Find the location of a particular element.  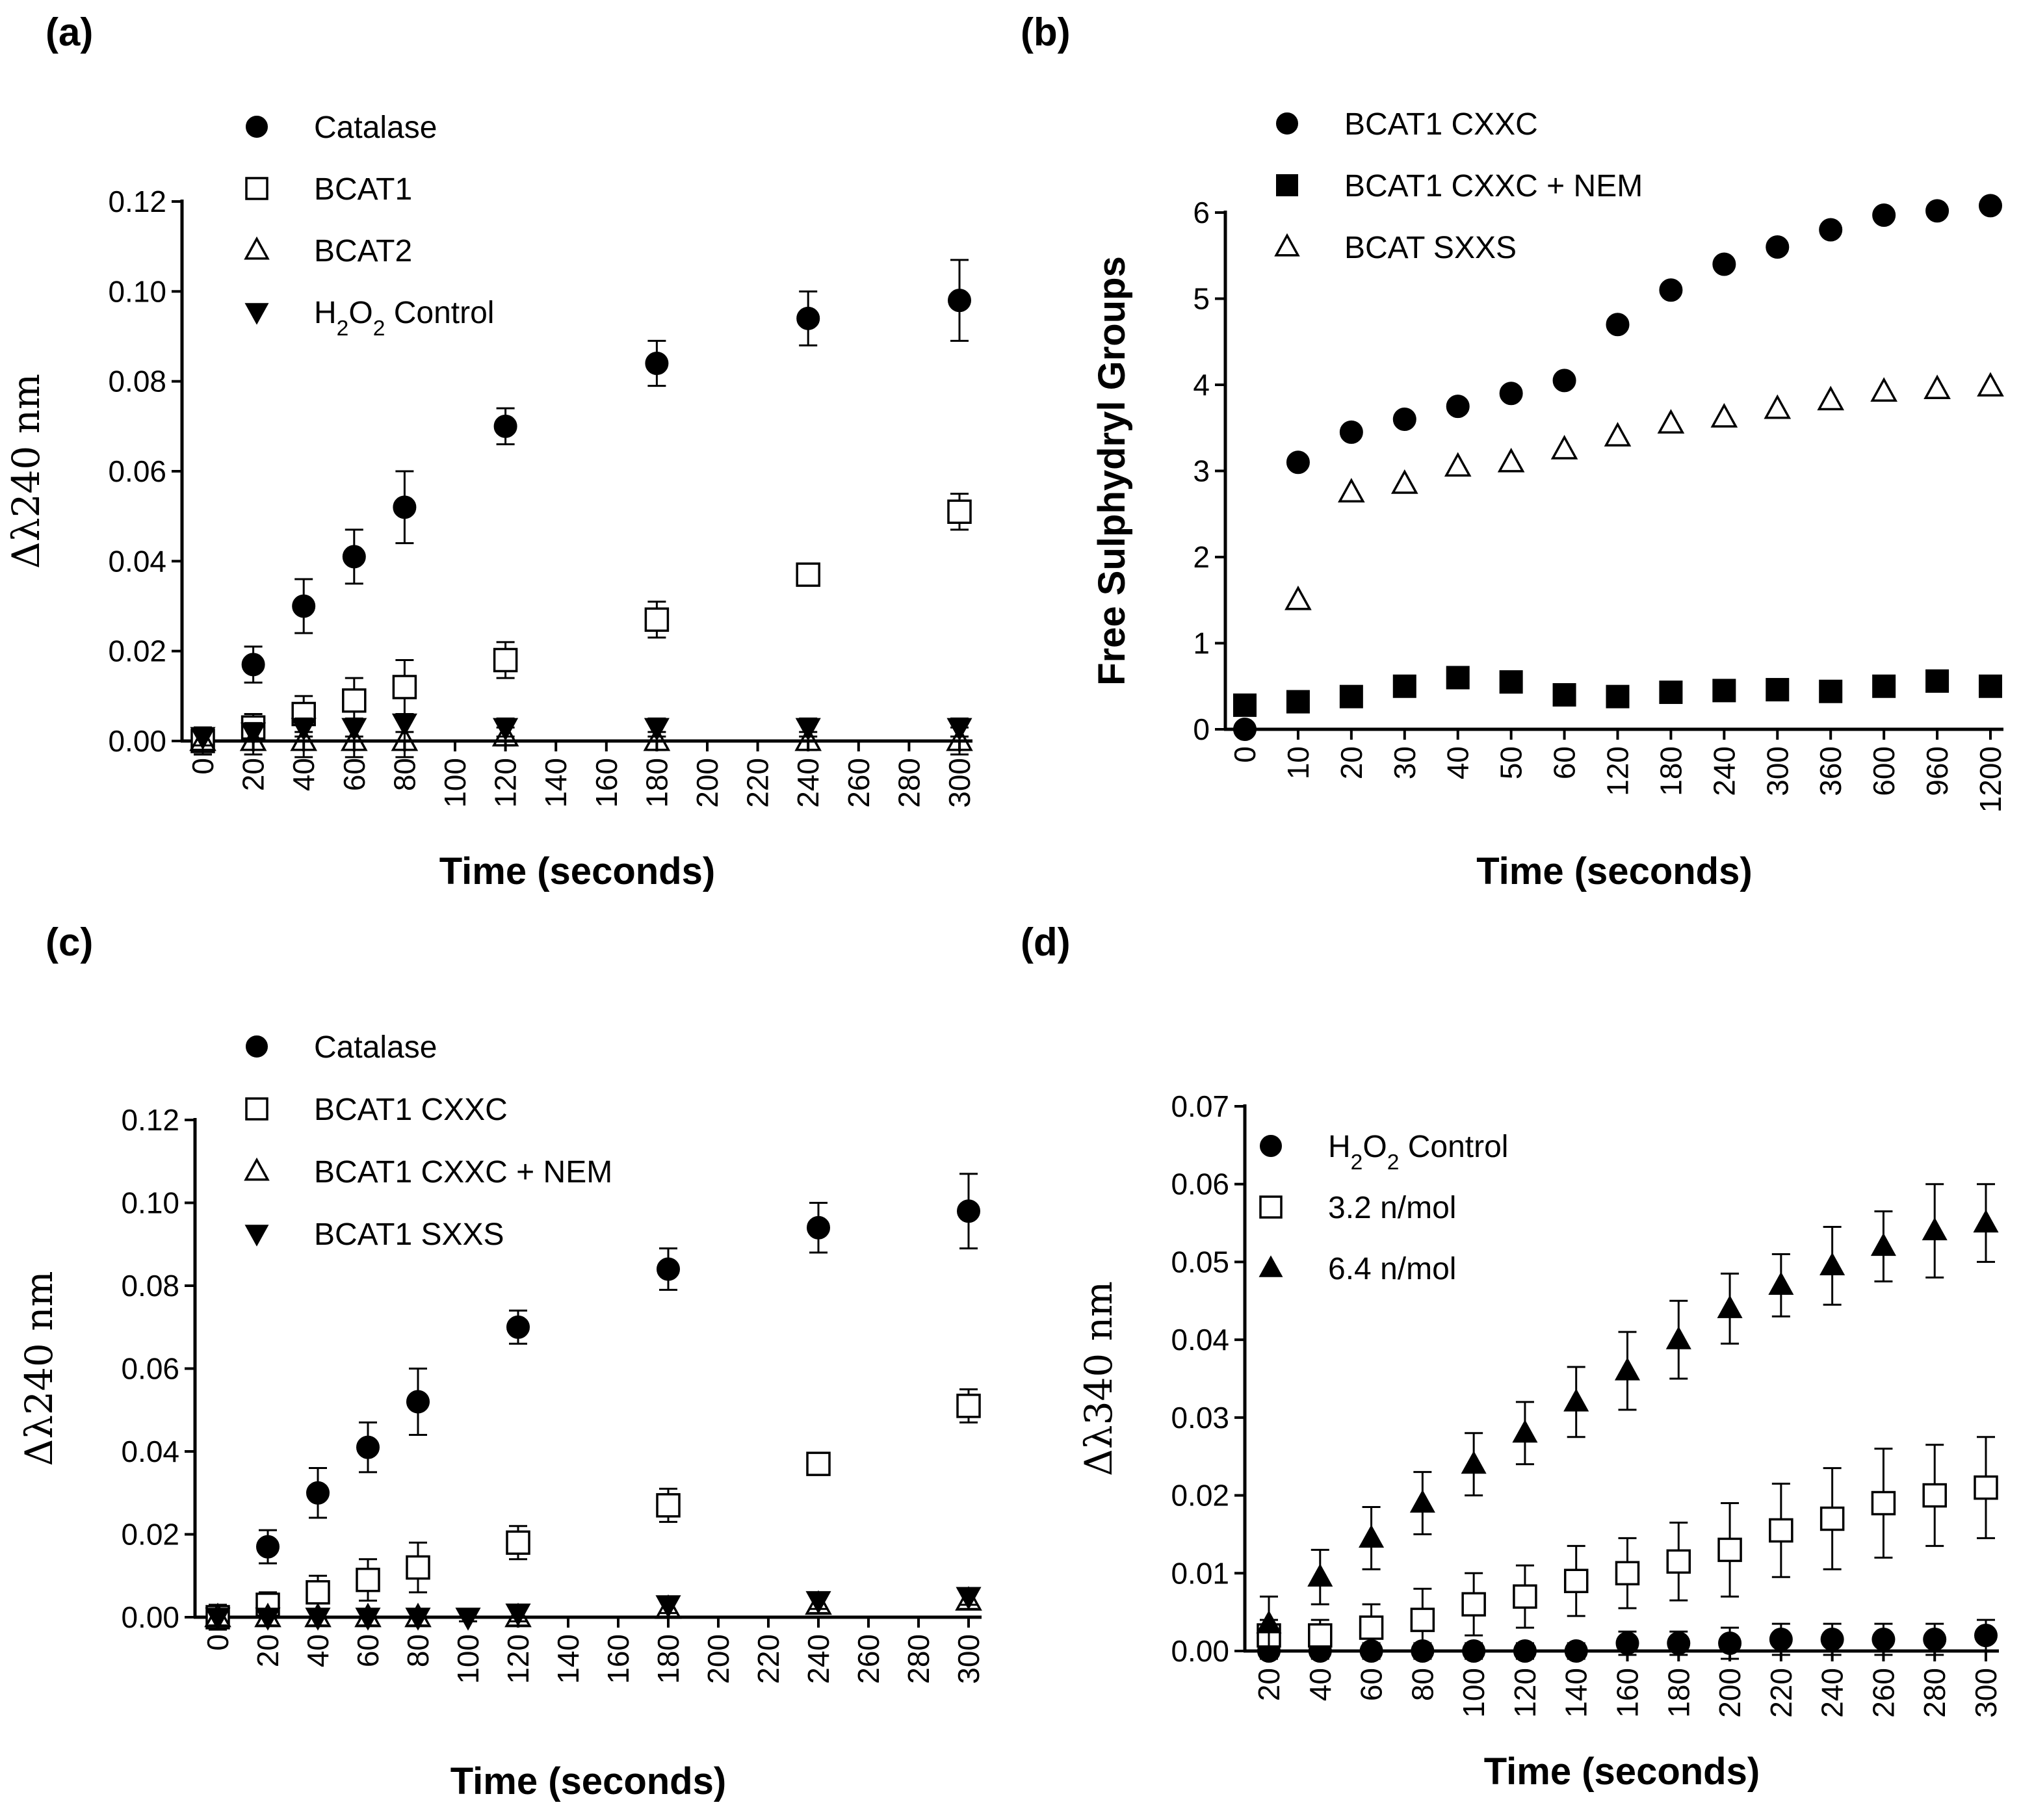

x-tick-label: 50 is located at coordinates (1511, 762).